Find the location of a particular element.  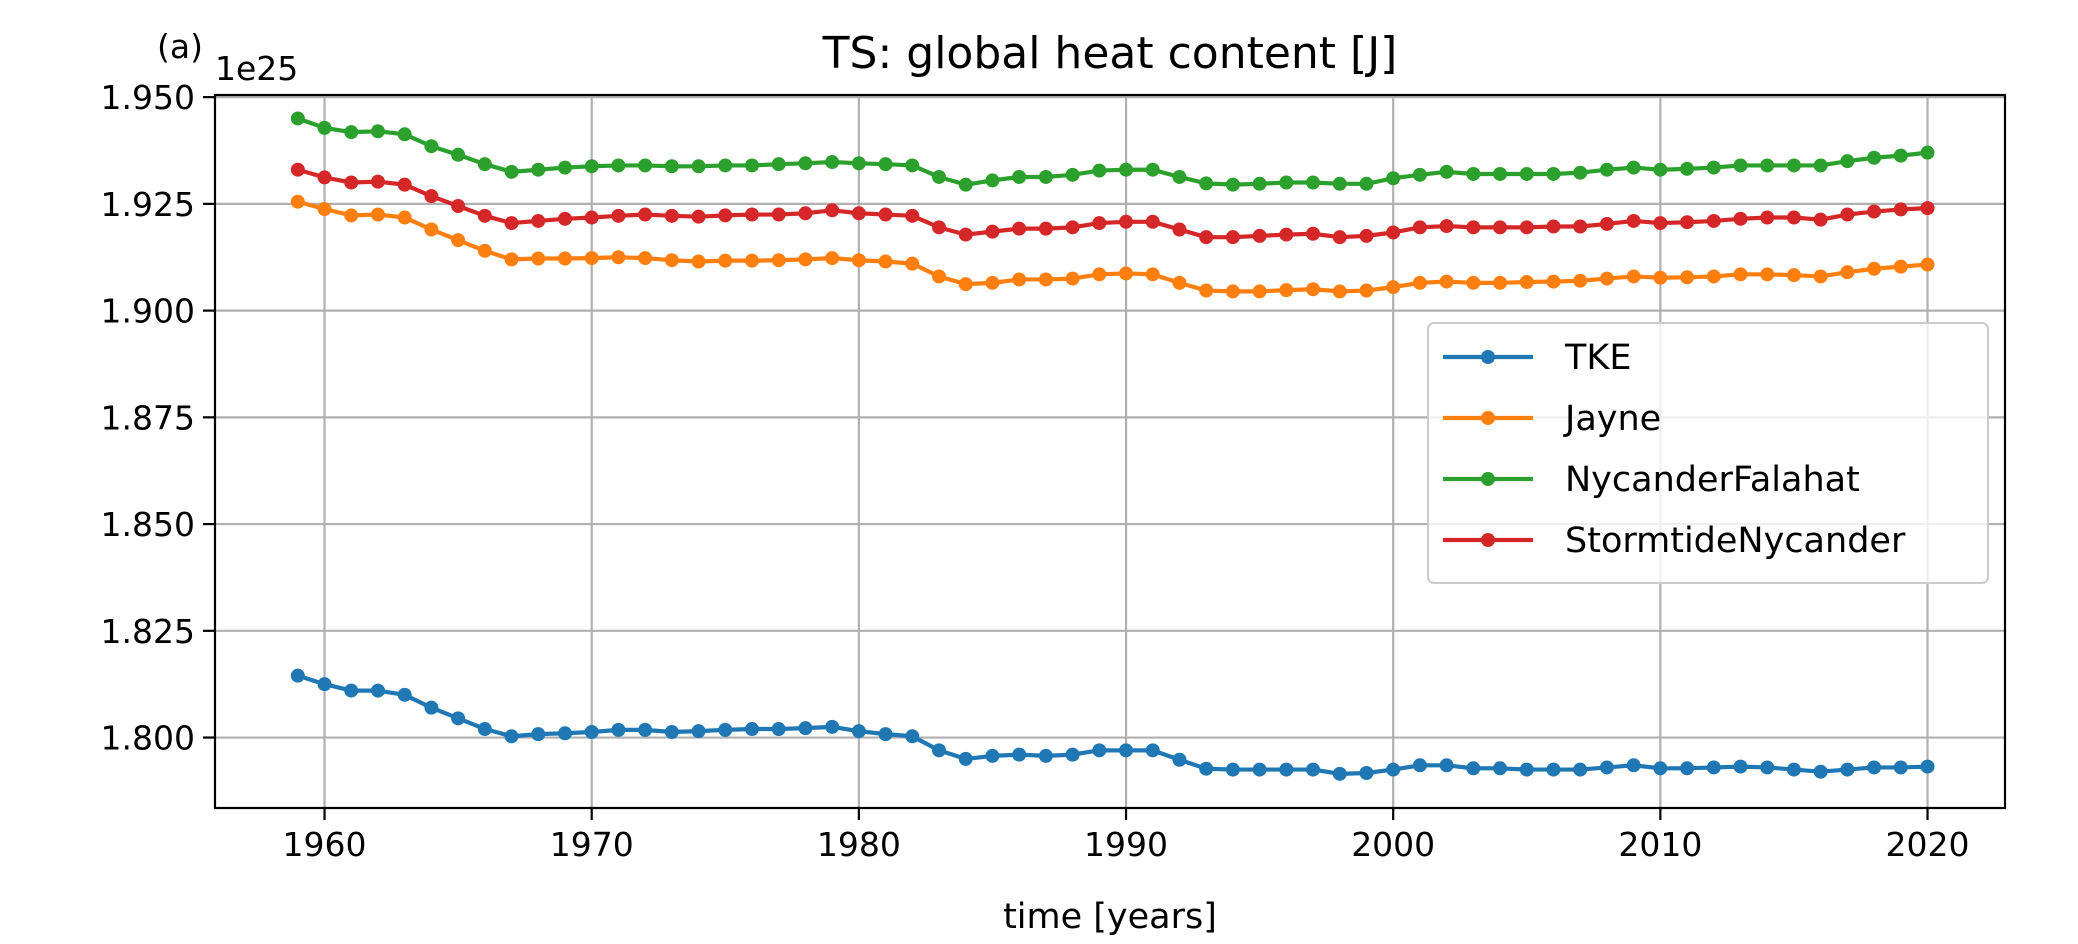

x-axis: 1960 1970 1980 1990 2000 2010 2020 is located at coordinates (1126, 836).